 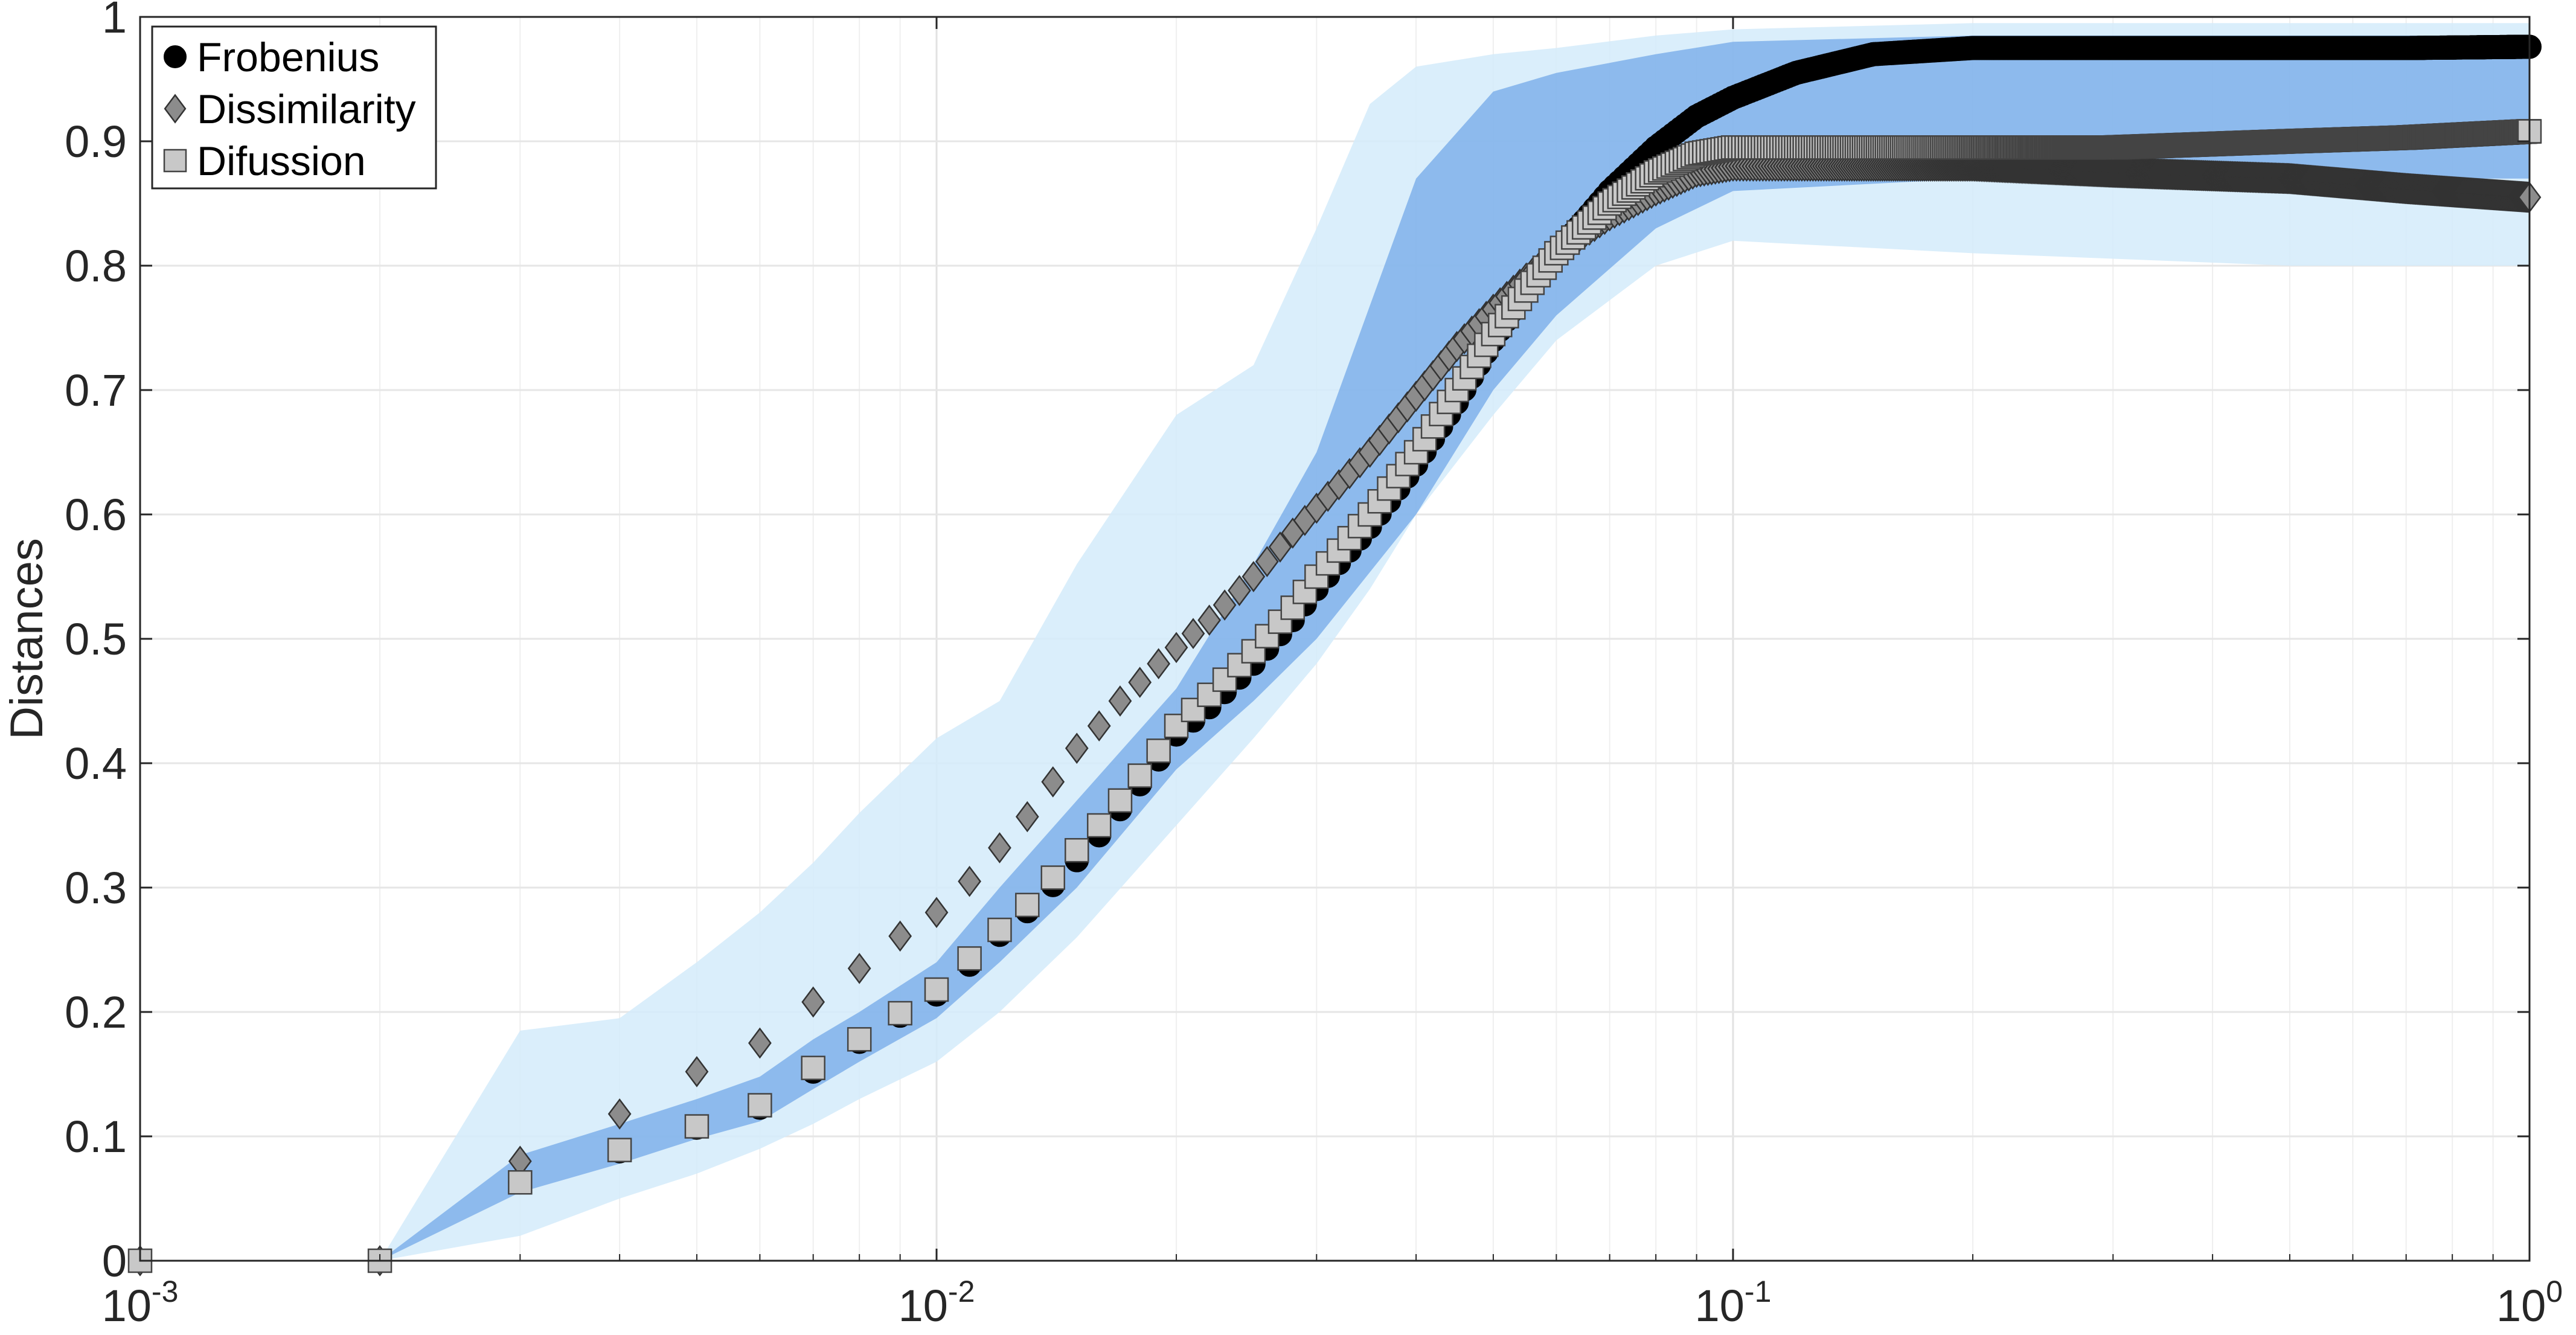 I want to click on legend-marker-square, so click(x=175, y=161).